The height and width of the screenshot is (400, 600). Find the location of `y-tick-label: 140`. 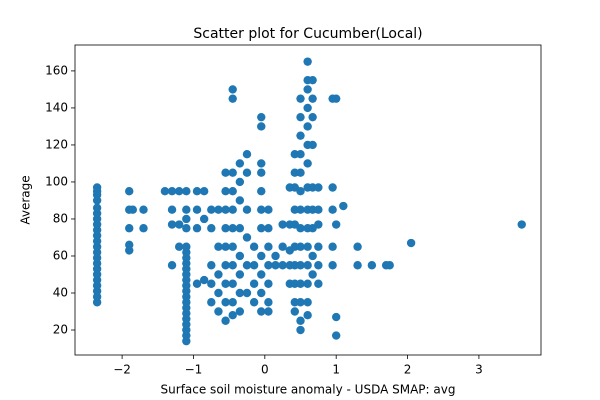

y-tick-label: 140 is located at coordinates (56, 107).